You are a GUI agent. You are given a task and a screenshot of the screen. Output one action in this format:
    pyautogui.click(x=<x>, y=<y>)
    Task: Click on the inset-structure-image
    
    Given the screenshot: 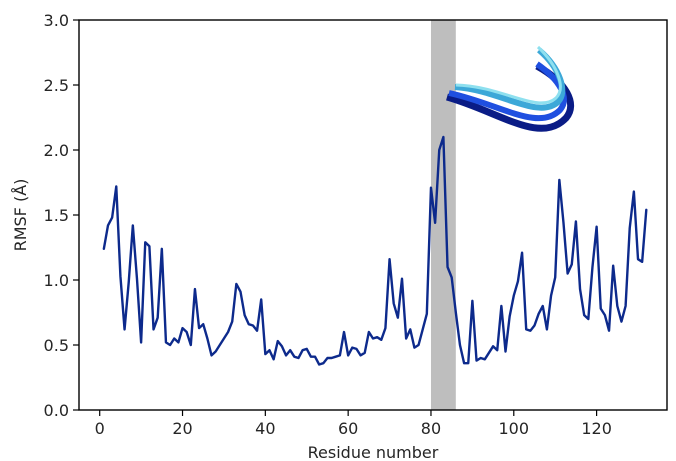 What is the action you would take?
    pyautogui.click(x=510, y=88)
    